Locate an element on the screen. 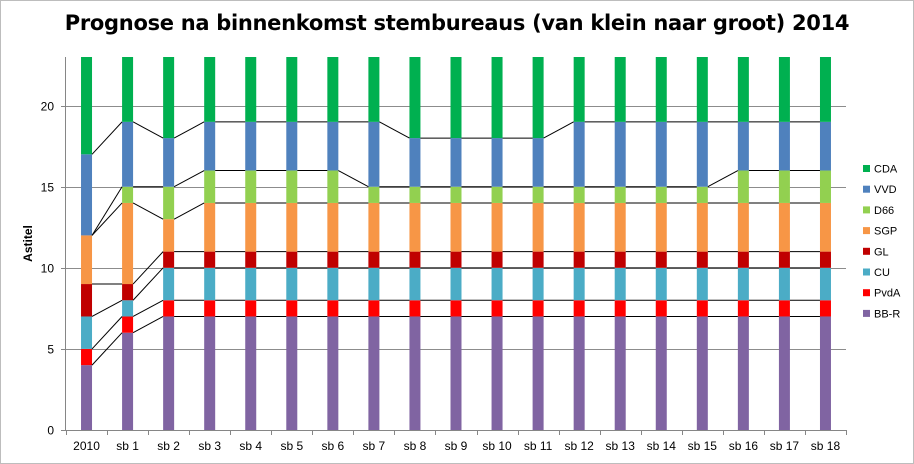 The width and height of the screenshot is (914, 464). y-axis-title: Astitel is located at coordinates (28, 243).